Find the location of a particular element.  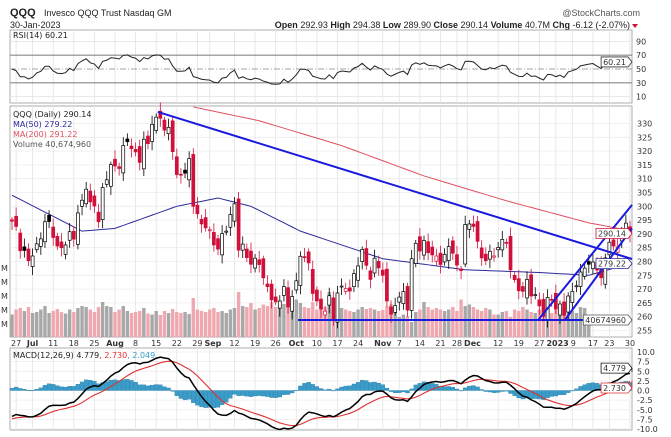

macd-tag-text: 4.779 is located at coordinates (614, 368).